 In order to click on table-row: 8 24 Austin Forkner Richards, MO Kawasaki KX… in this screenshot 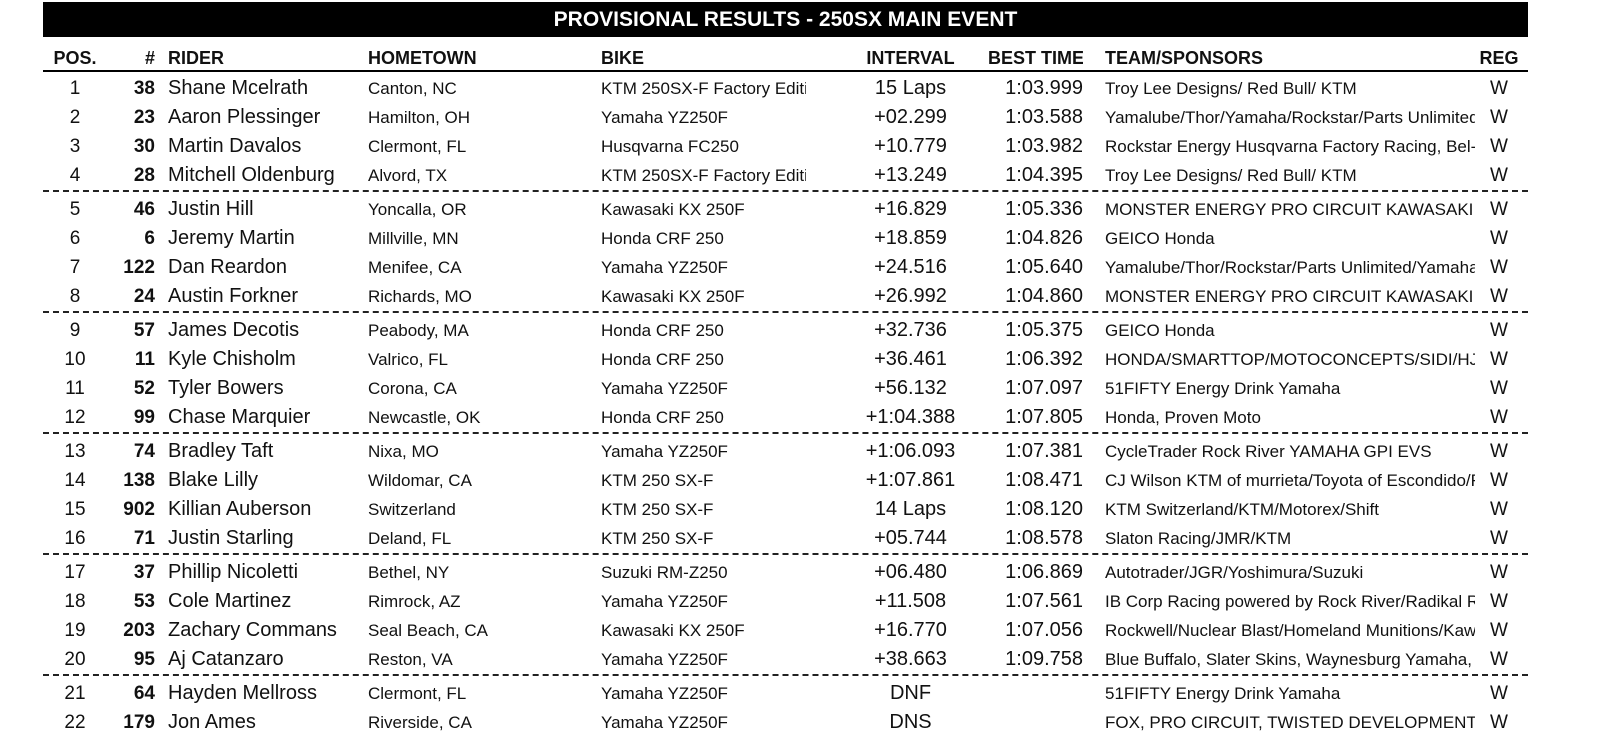, I will do `click(785, 297)`.